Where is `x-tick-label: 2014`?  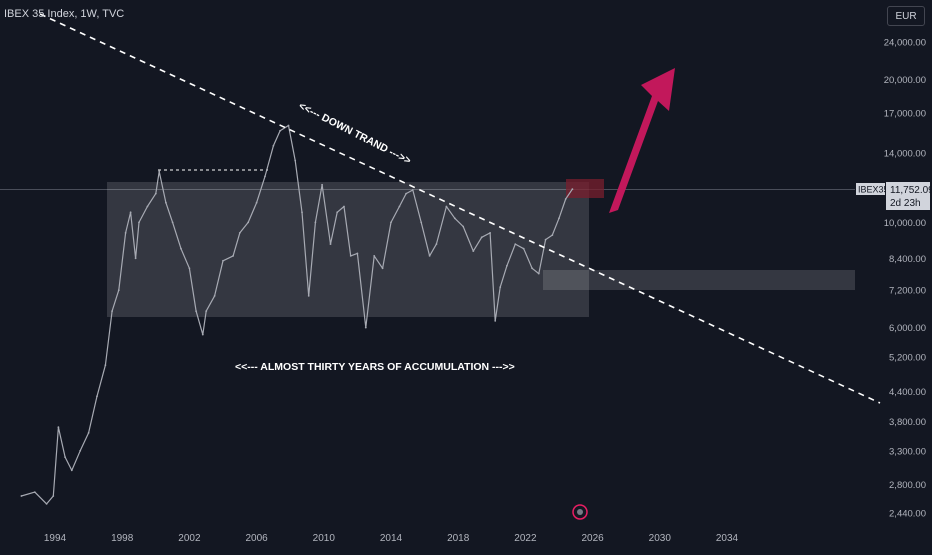
x-tick-label: 2014 is located at coordinates (391, 538).